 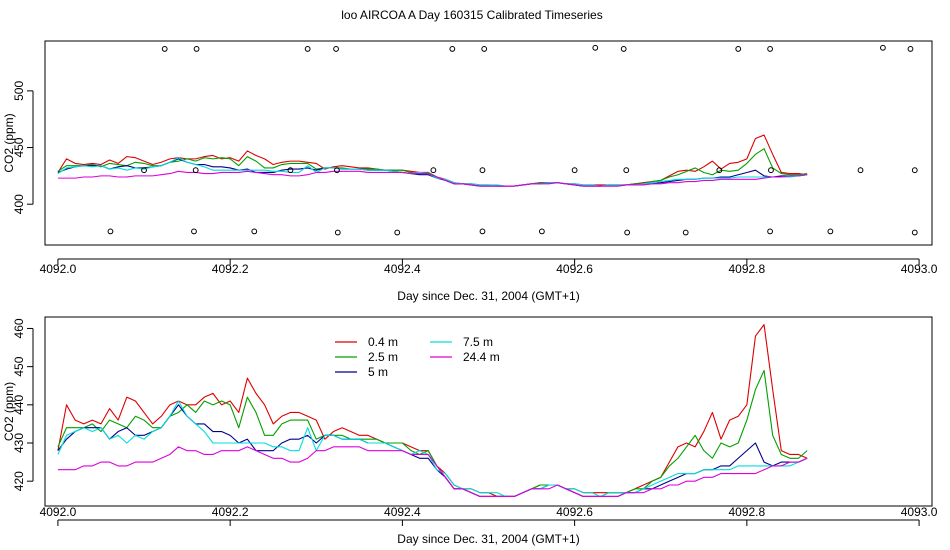 What do you see at coordinates (19, 328) in the screenshot?
I see `y-tick-label: 460` at bounding box center [19, 328].